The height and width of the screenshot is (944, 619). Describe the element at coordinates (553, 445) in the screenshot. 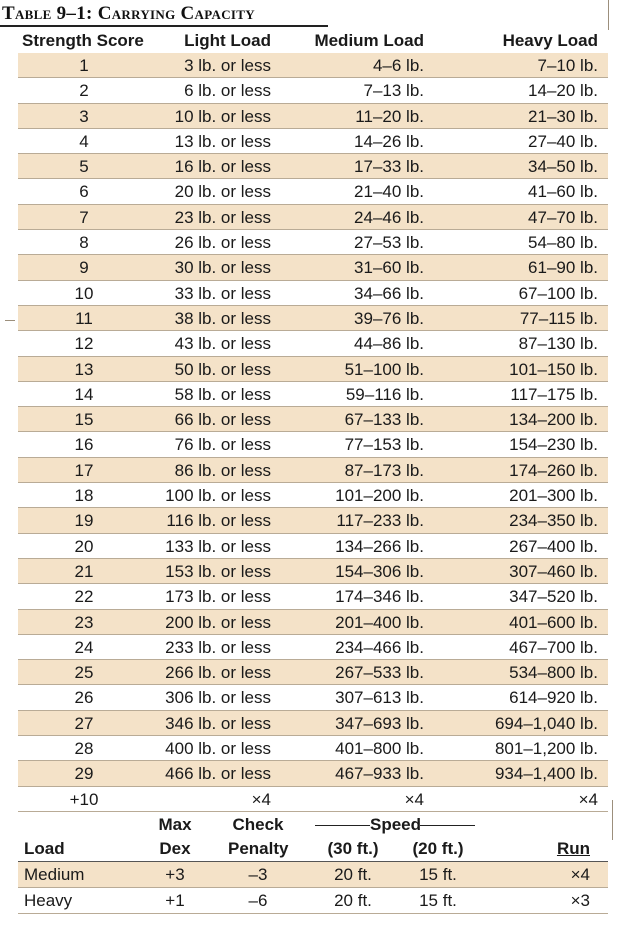

I see `cell-heavy: 154–230 lb.` at that location.